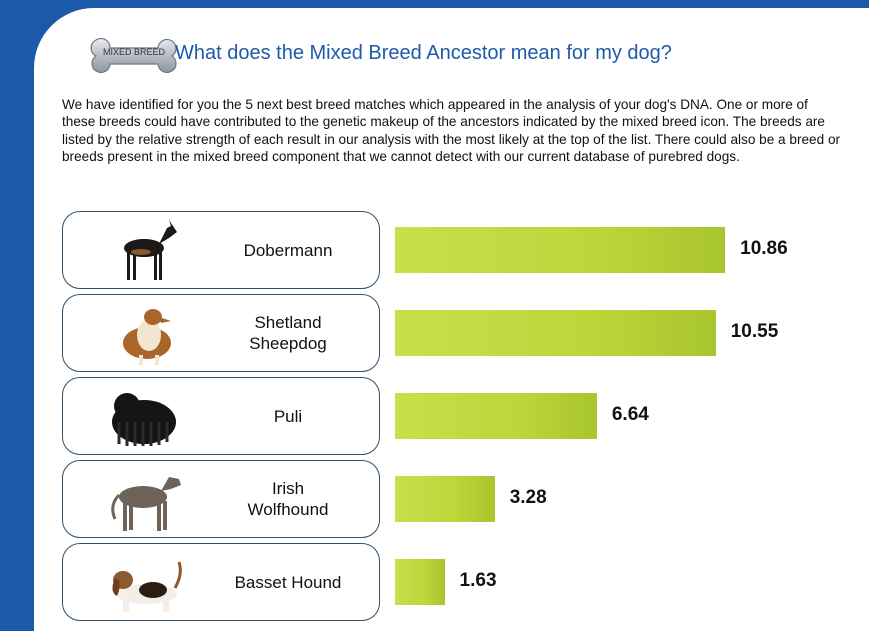 The width and height of the screenshot is (869, 631). I want to click on breed-card: Dobermann, so click(221, 250).